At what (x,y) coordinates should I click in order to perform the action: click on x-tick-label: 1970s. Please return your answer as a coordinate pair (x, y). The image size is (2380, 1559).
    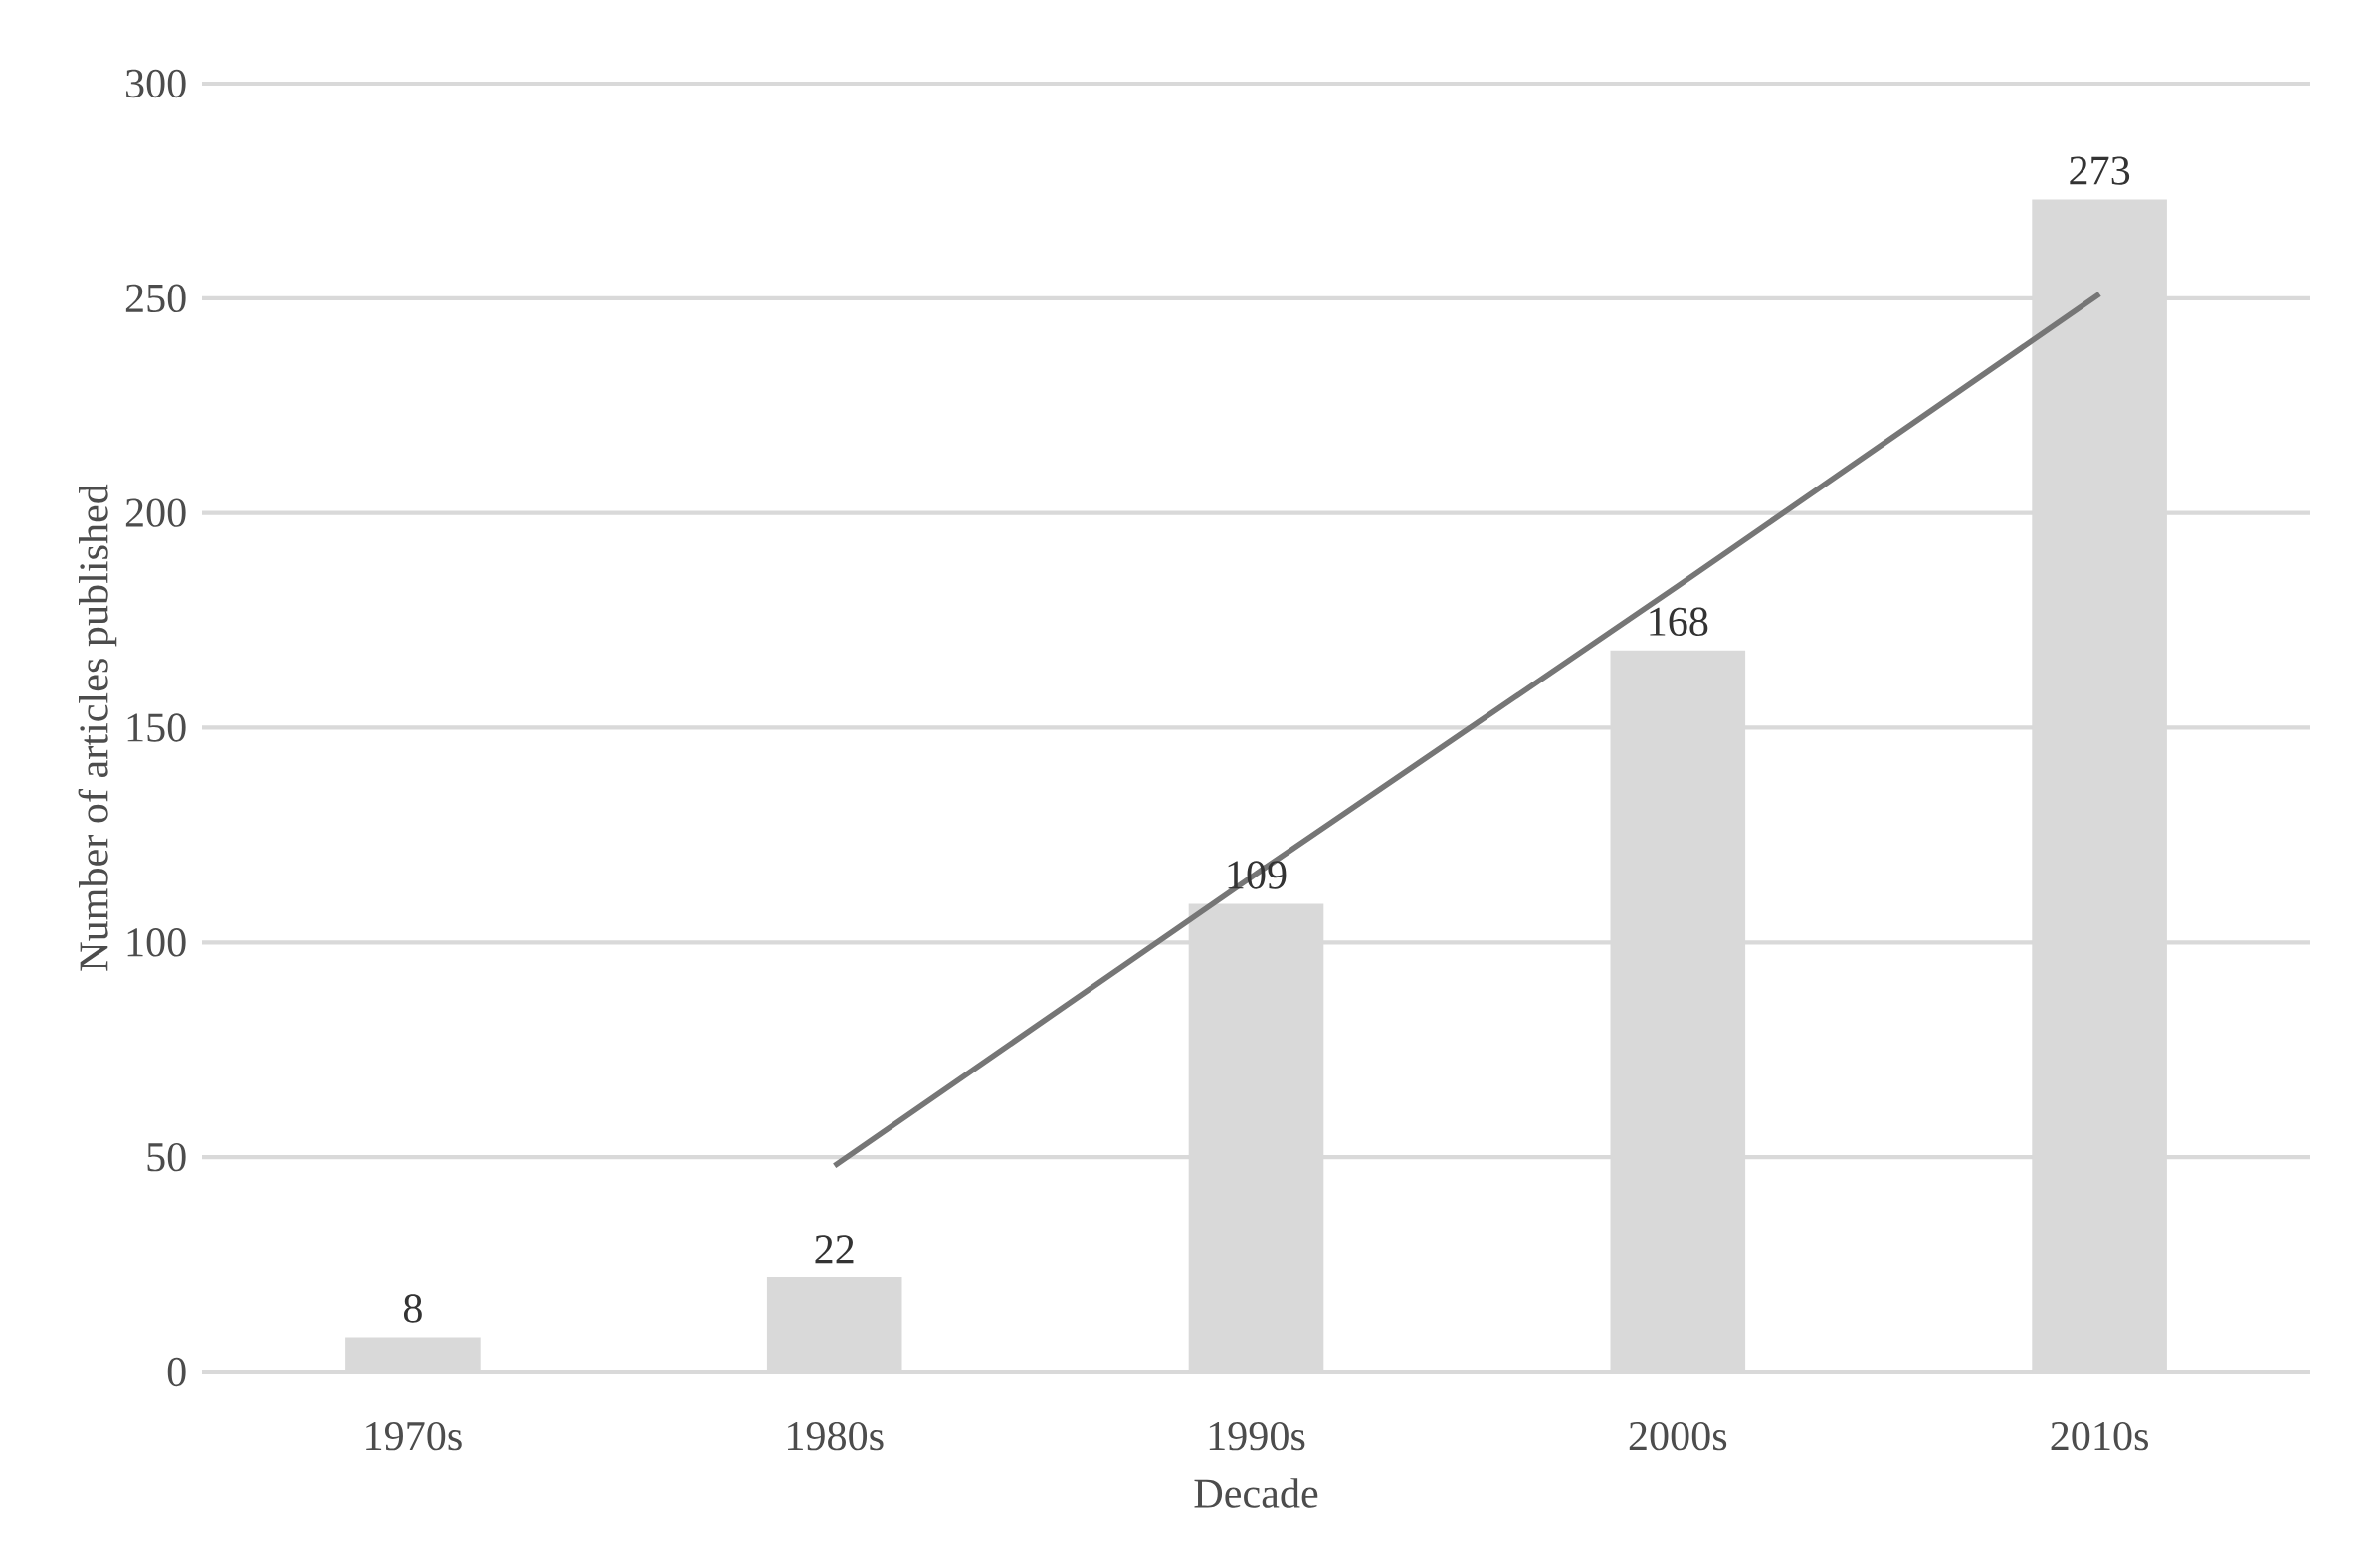
    Looking at the image, I should click on (414, 1436).